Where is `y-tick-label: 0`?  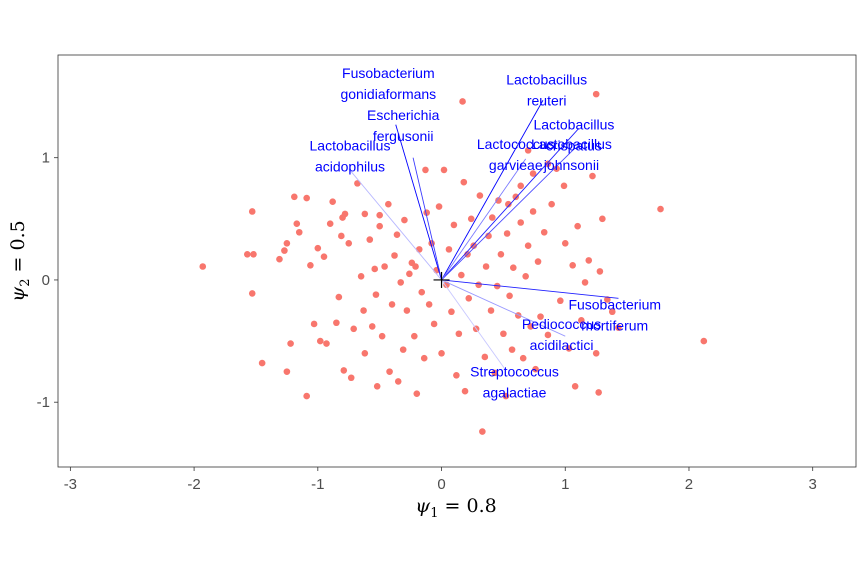 y-tick-label: 0 is located at coordinates (46, 280).